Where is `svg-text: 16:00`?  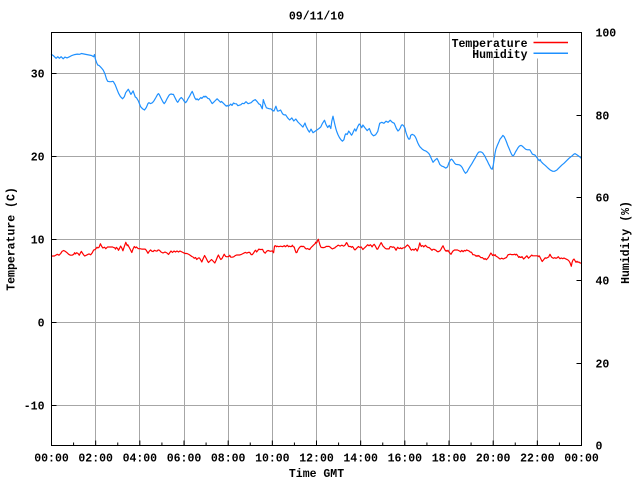
svg-text: 16:00 is located at coordinates (405, 458).